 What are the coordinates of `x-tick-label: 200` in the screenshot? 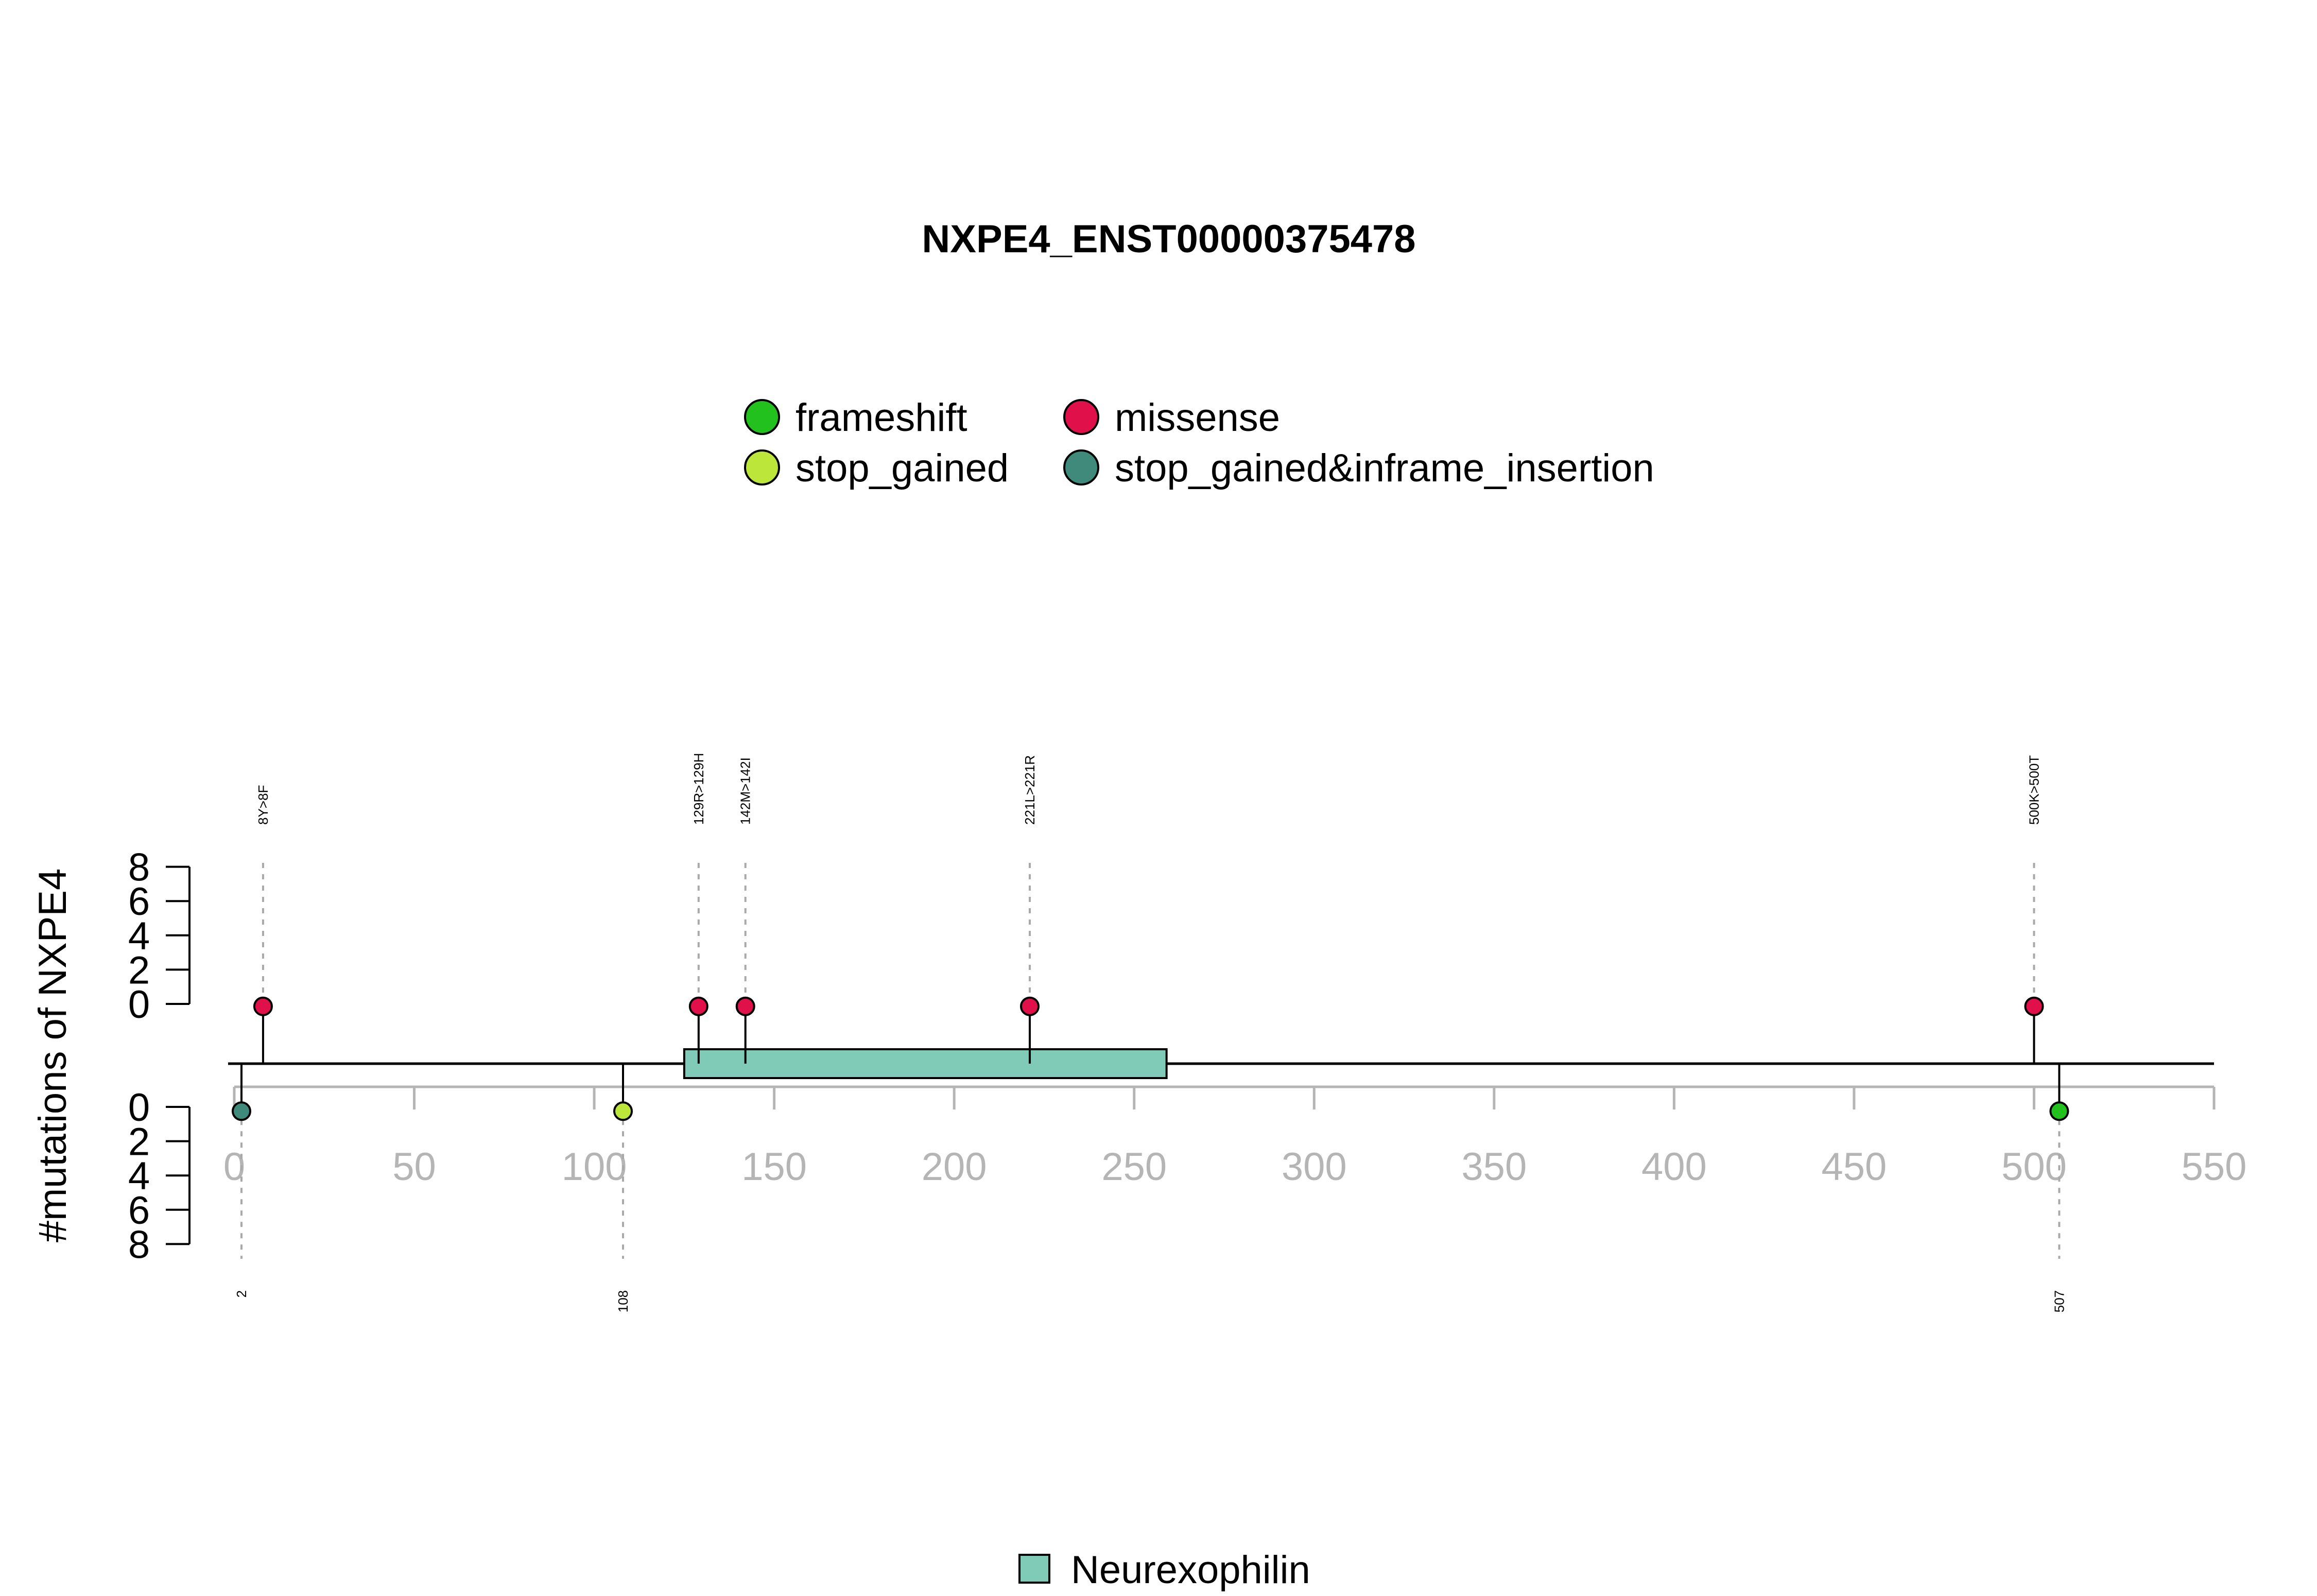 It's located at (954, 1167).